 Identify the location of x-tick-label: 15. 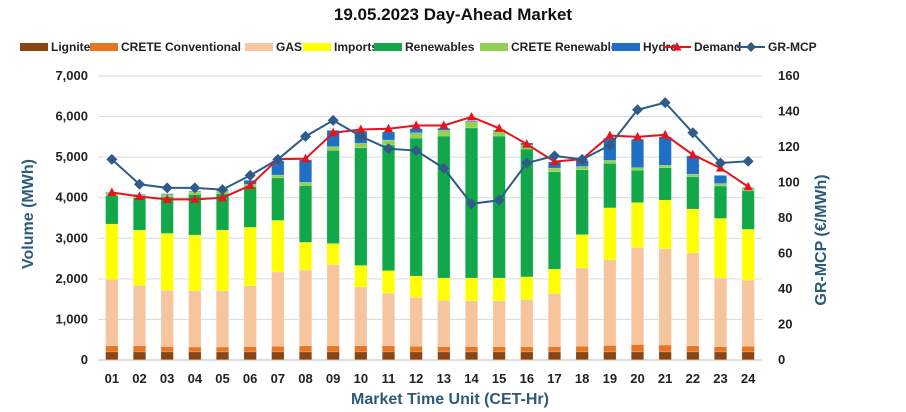
(499, 378).